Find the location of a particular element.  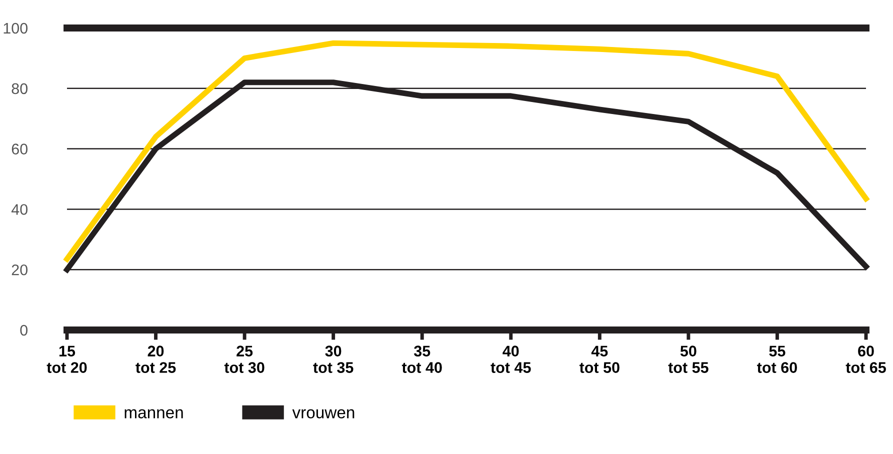

x-tick-label: 60 tot 65 is located at coordinates (866, 359).